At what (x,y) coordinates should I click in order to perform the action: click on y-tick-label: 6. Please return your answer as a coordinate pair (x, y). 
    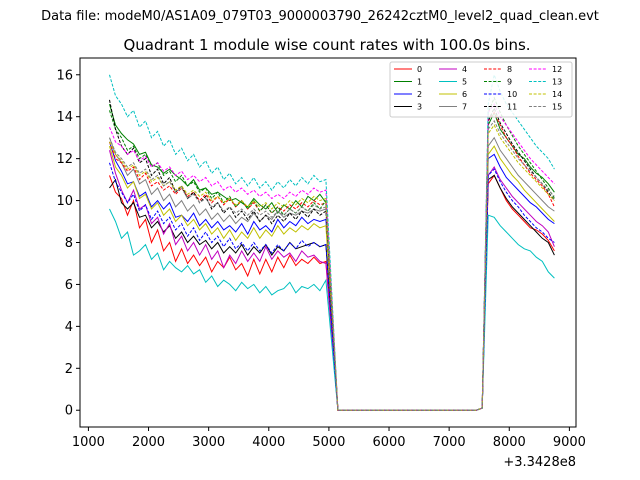
    Looking at the image, I should click on (69, 285).